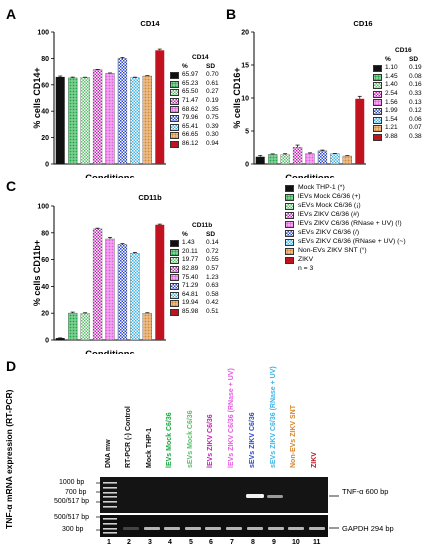 Image resolution: width=432 pixels, height=550 pixels. What do you see at coordinates (198, 295) in the screenshot?
I see `table-row: 64.81 0.58` at bounding box center [198, 295].